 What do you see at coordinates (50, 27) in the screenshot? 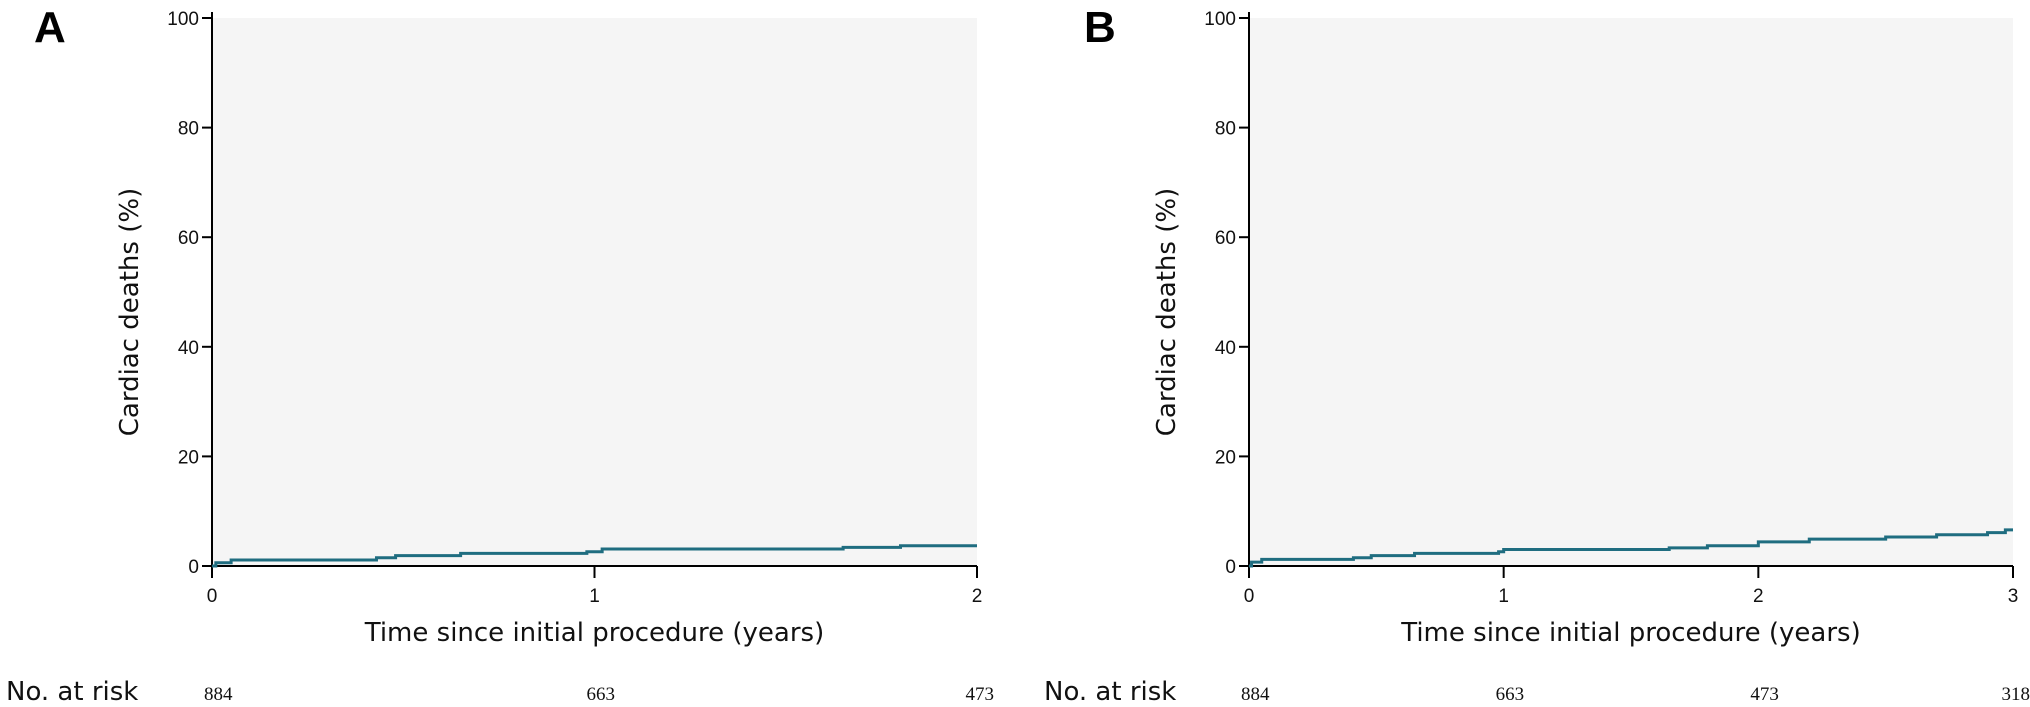
I see `panel-label: A` at bounding box center [50, 27].